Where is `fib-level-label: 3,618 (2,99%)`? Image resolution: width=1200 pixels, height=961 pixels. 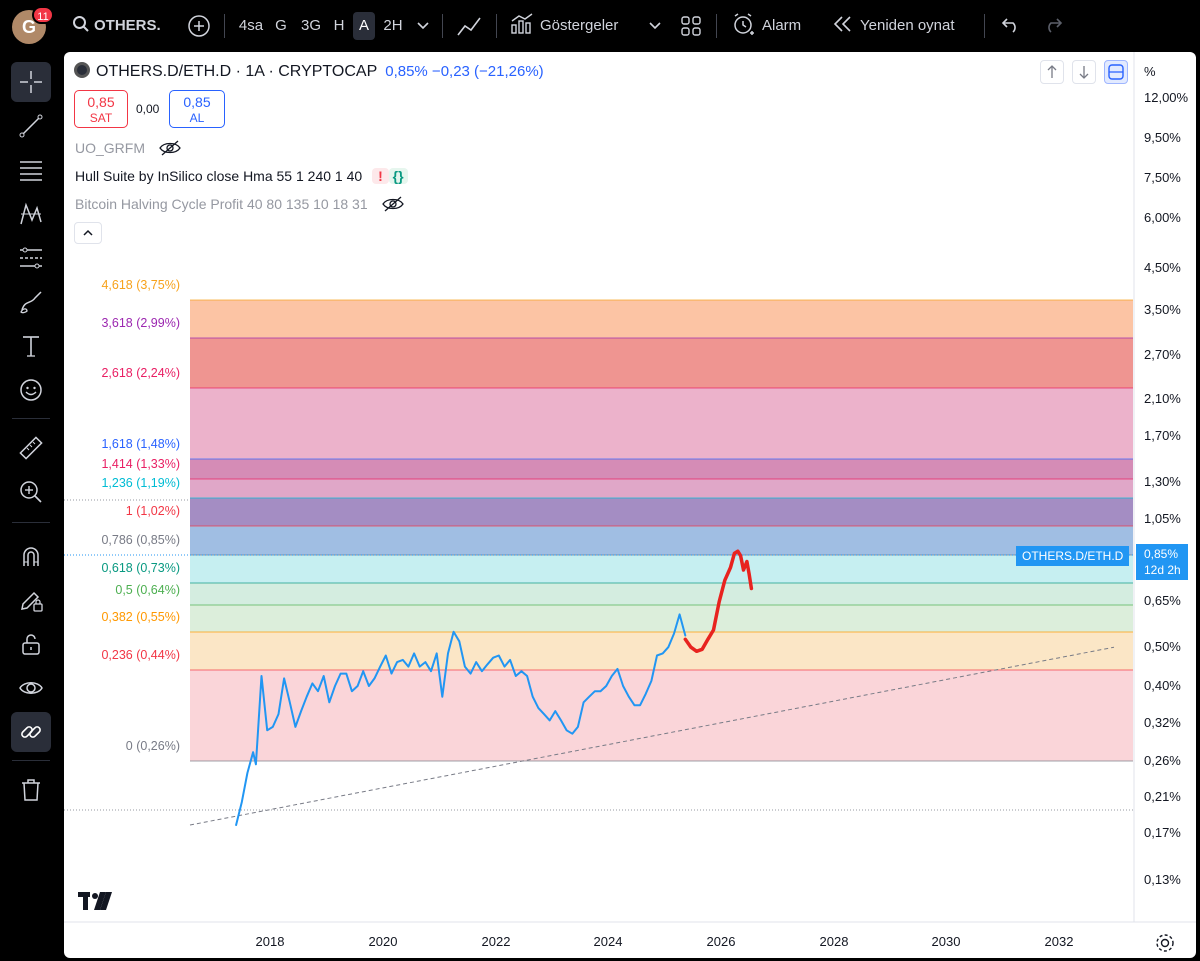 fib-level-label: 3,618 (2,99%) is located at coordinates (140, 323).